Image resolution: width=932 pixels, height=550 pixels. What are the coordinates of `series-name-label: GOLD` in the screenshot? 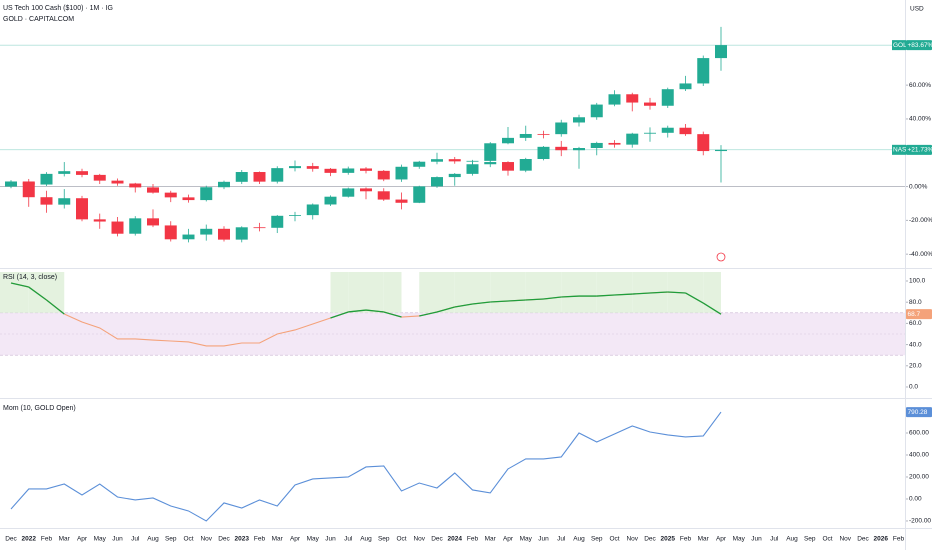 It's located at (902, 45).